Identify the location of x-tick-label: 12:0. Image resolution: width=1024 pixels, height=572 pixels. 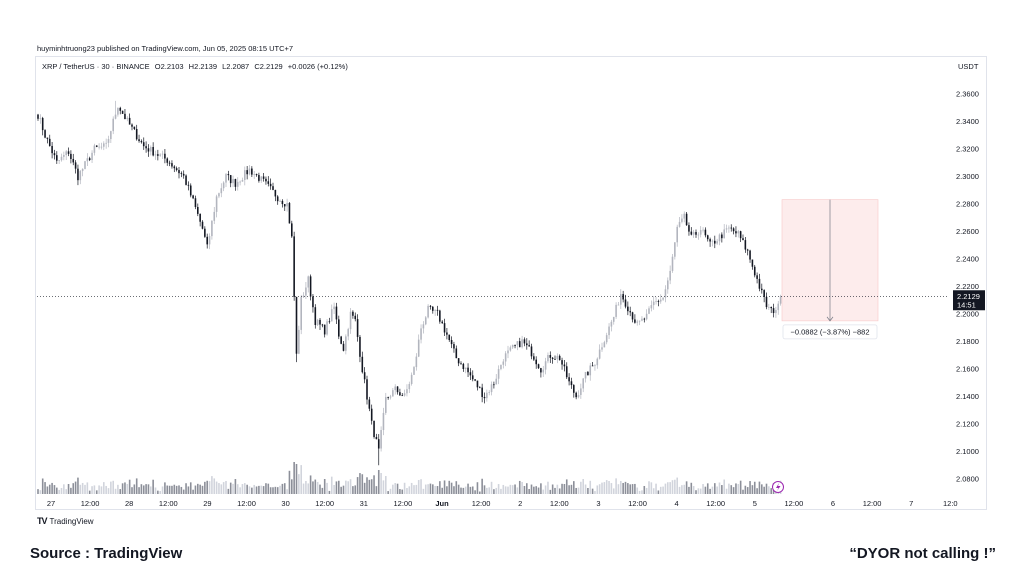
(950, 503).